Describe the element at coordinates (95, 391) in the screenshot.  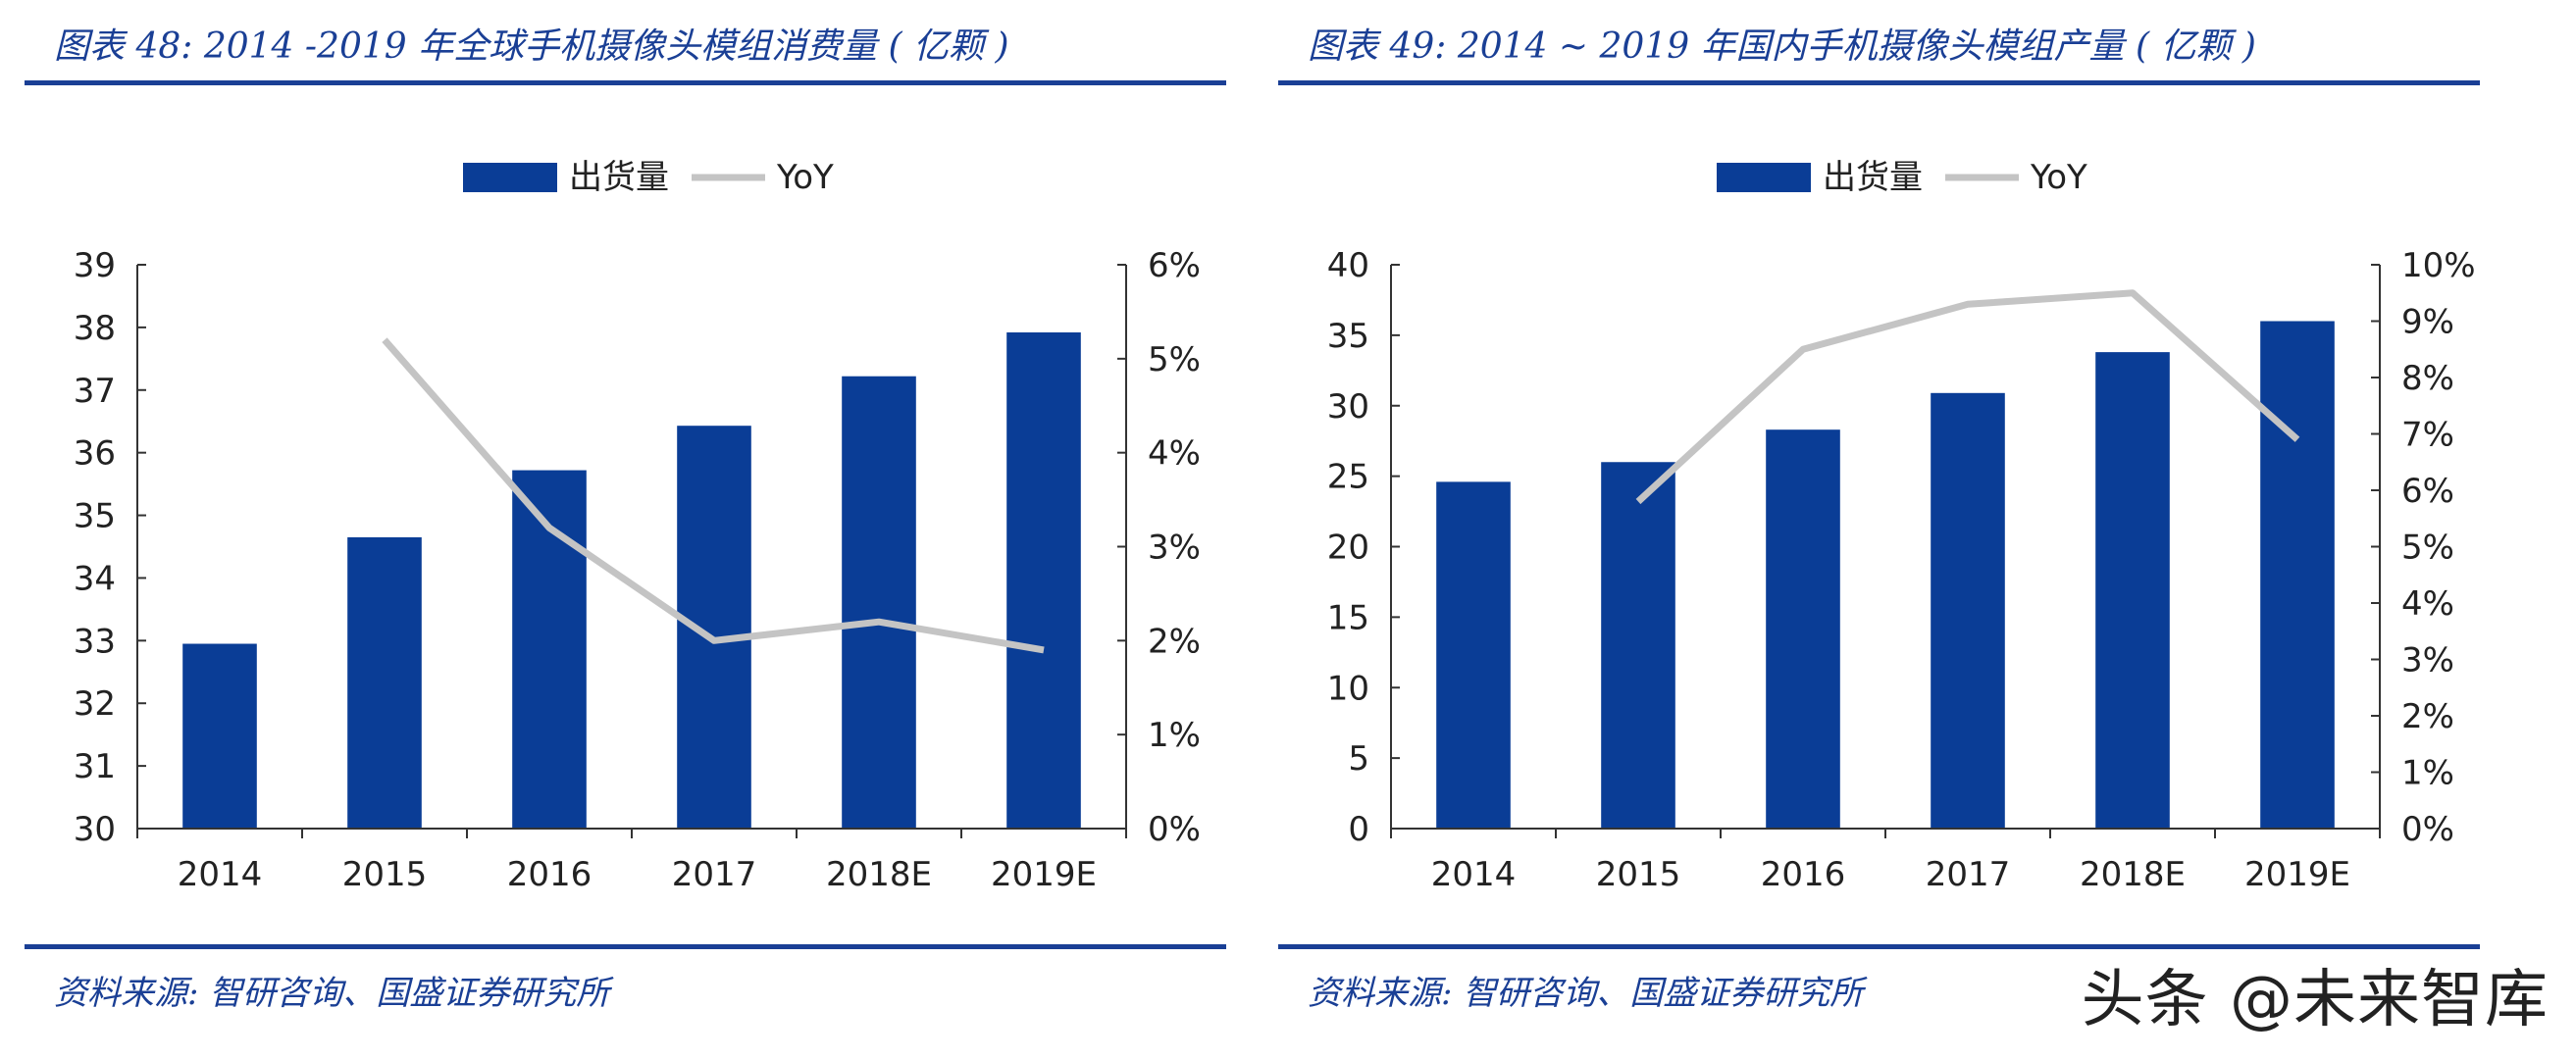
I see `y-tick-label: 37` at that location.